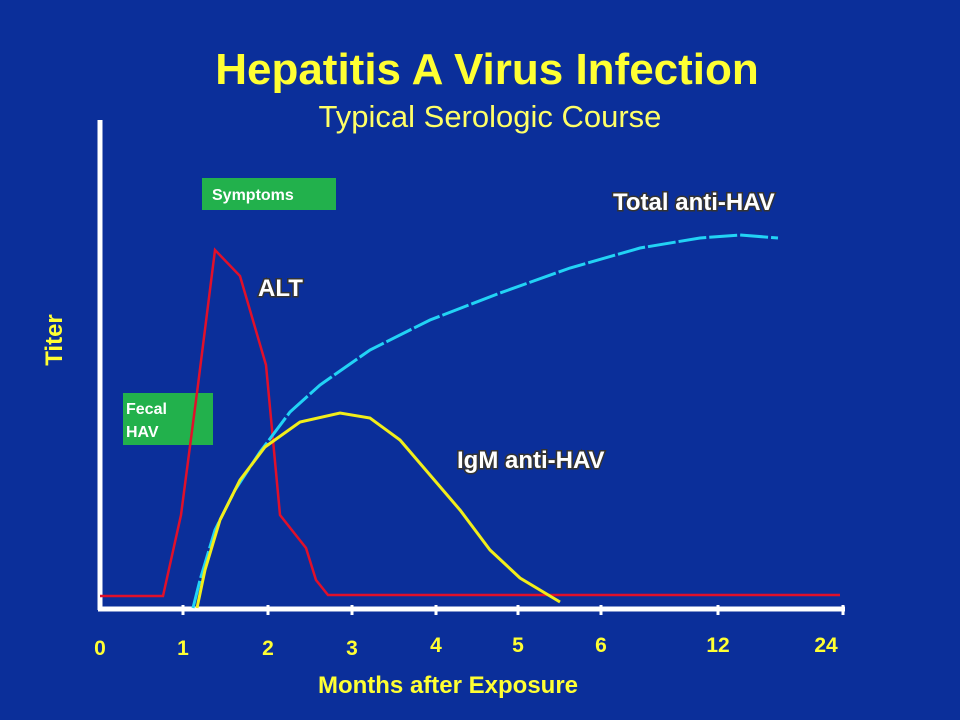 Image resolution: width=960 pixels, height=720 pixels. What do you see at coordinates (168, 419) in the screenshot?
I see `fecal-box` at bounding box center [168, 419].